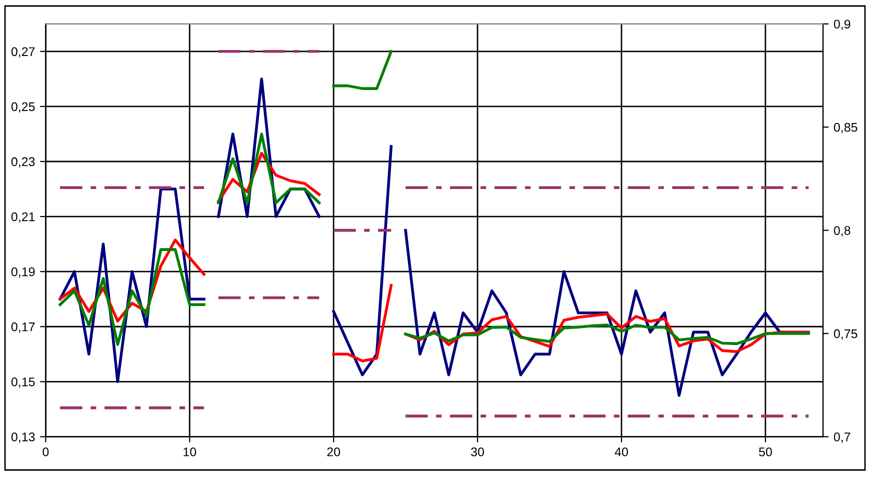  I want to click on y-tick-label: 0,15, so click(23, 382).